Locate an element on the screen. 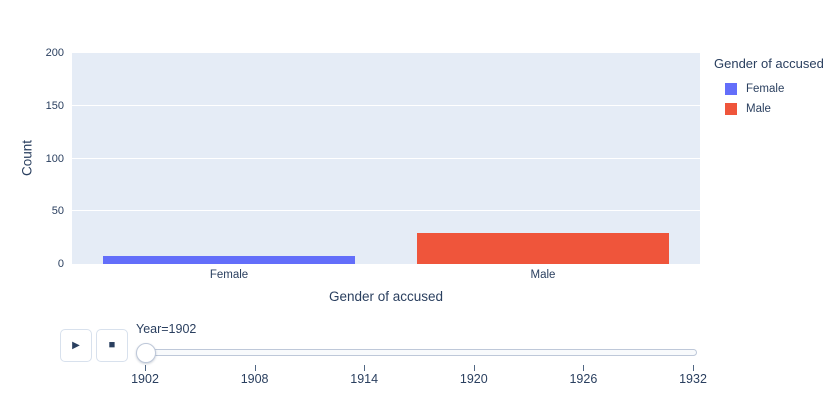  play-button: ▶ is located at coordinates (76, 345).